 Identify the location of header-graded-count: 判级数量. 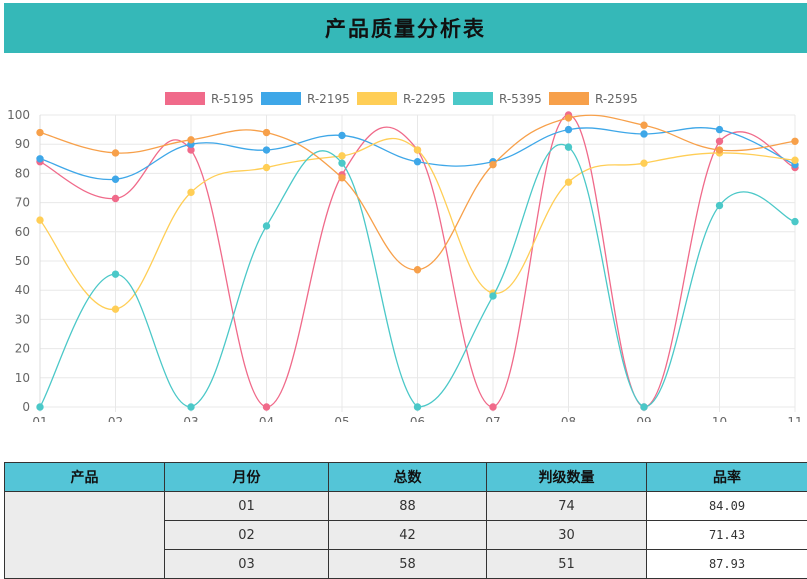
(567, 477).